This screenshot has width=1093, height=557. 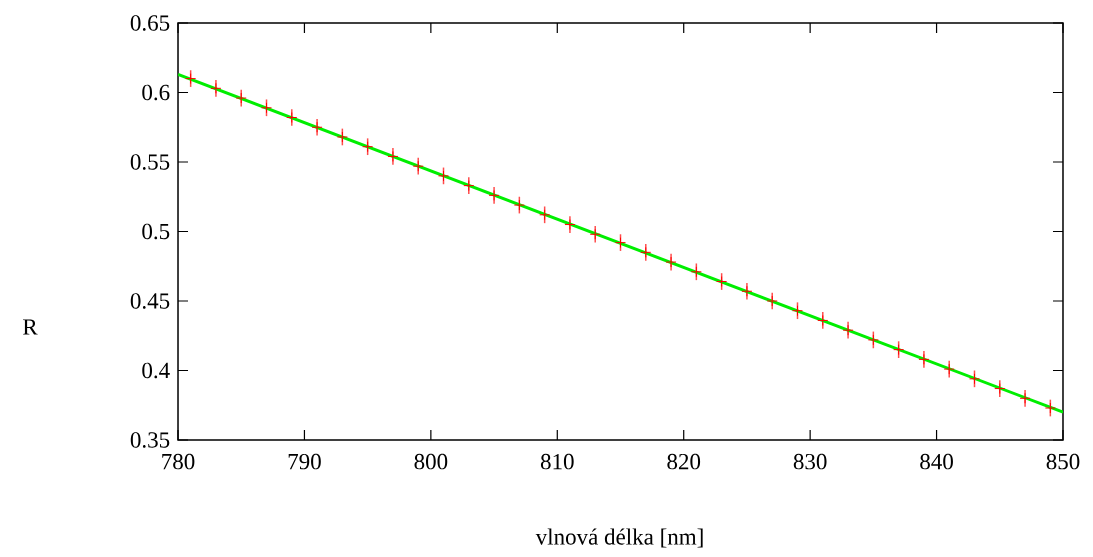 I want to click on x-tick-label: 780, so click(x=178, y=461).